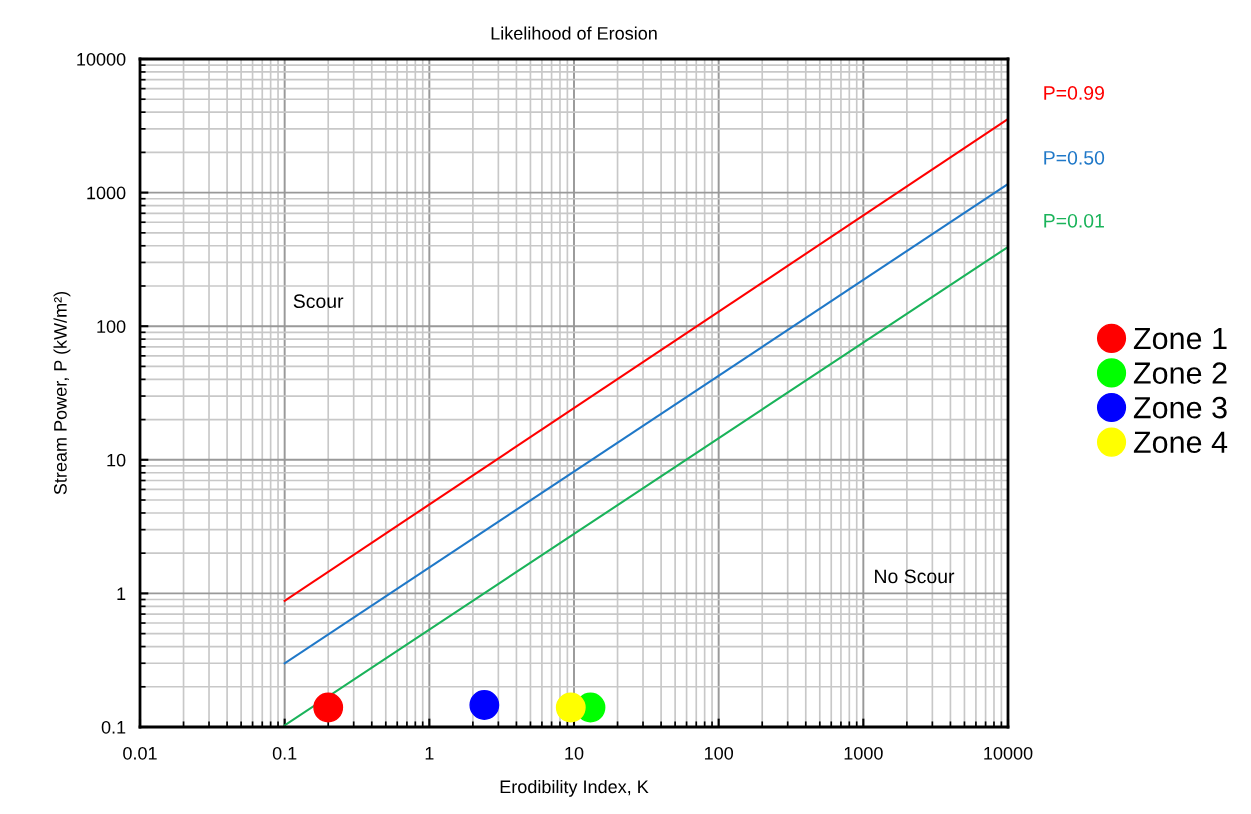 This screenshot has width=1251, height=814. What do you see at coordinates (116, 460) in the screenshot?
I see `y-tick-label: 10` at bounding box center [116, 460].